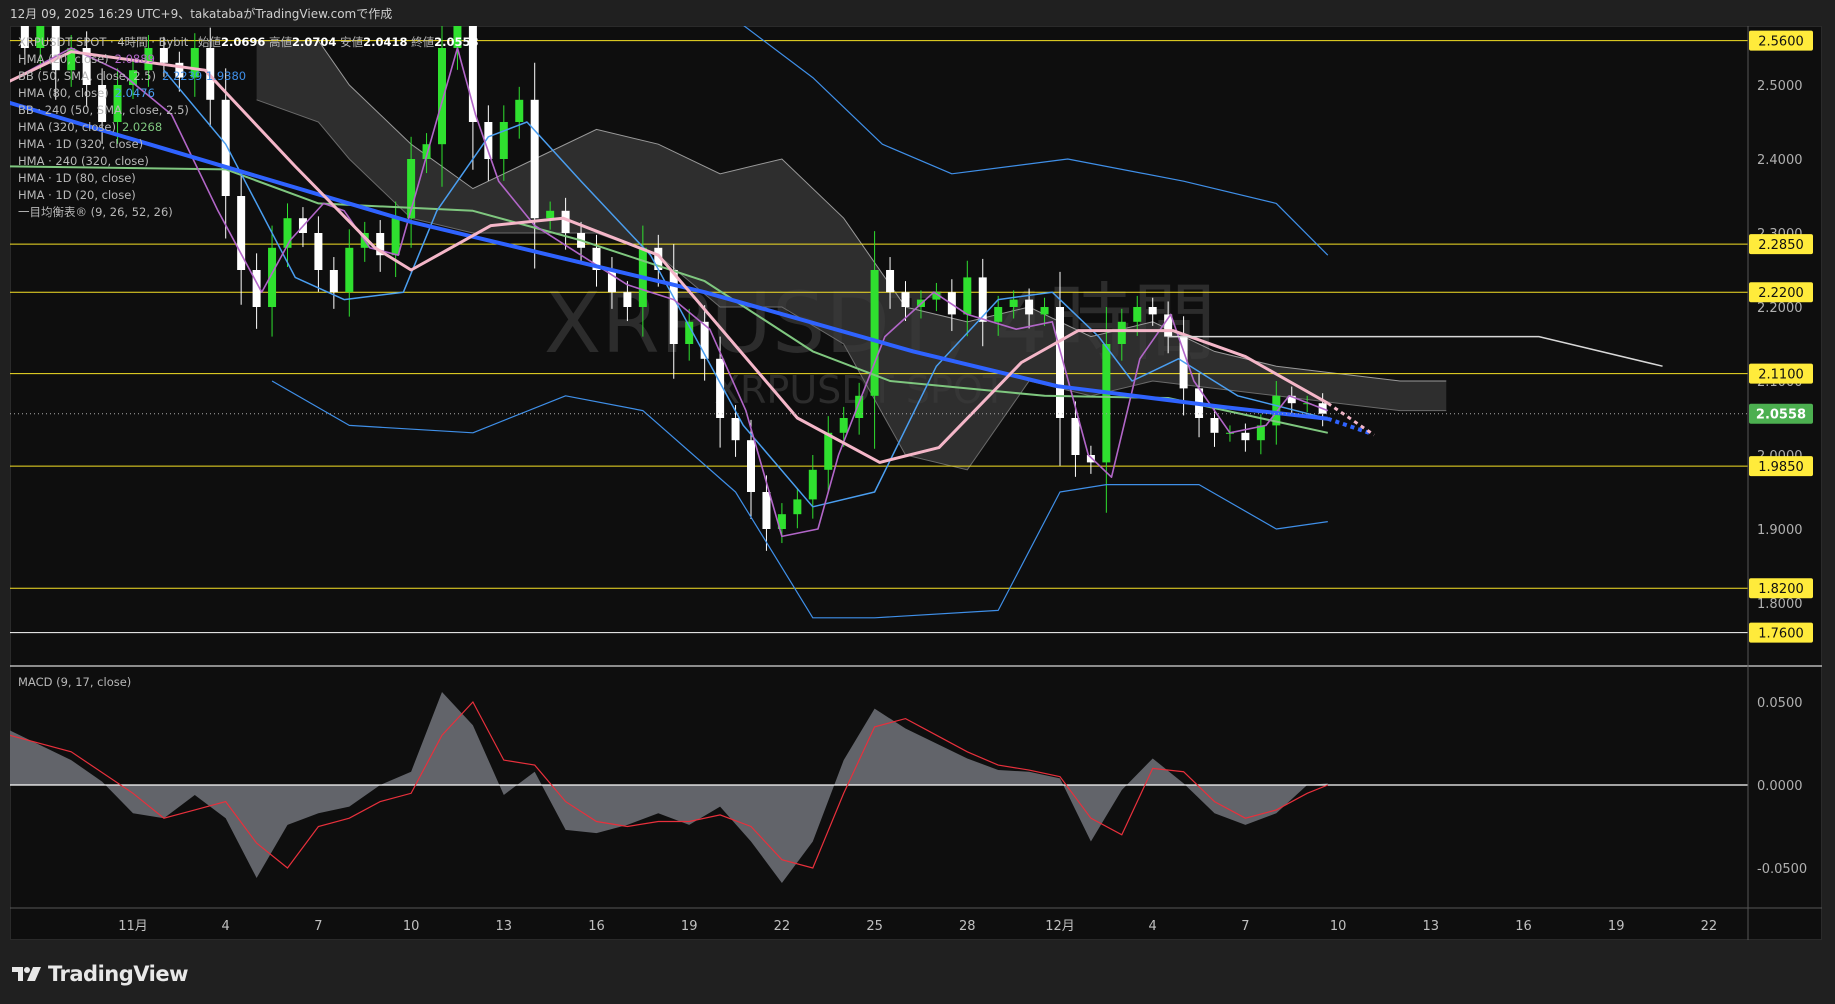  Describe the element at coordinates (1780, 160) in the screenshot. I see `price-tick-label: 2.4000` at that location.